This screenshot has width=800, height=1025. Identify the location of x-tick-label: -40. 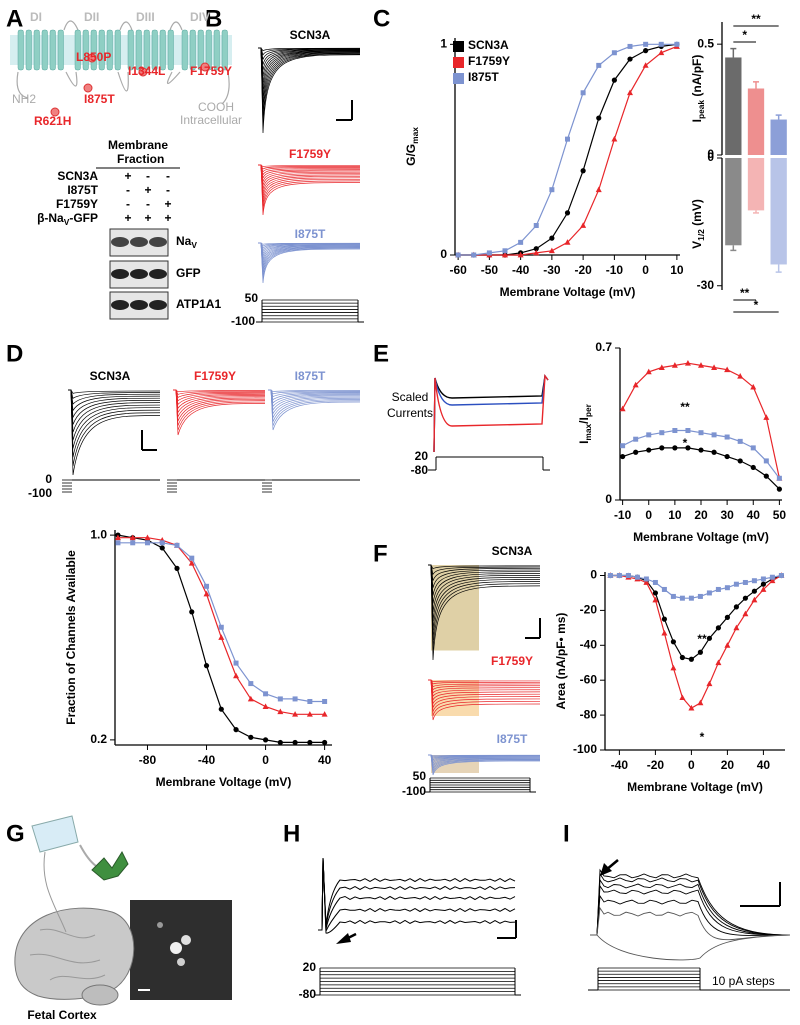
(207, 760).